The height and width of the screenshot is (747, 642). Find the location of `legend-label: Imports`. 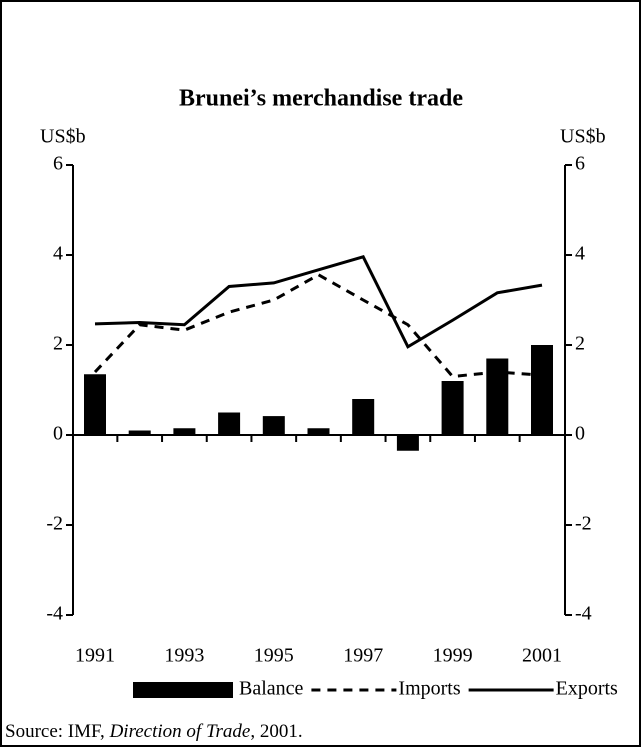

legend-label: Imports is located at coordinates (429, 689).